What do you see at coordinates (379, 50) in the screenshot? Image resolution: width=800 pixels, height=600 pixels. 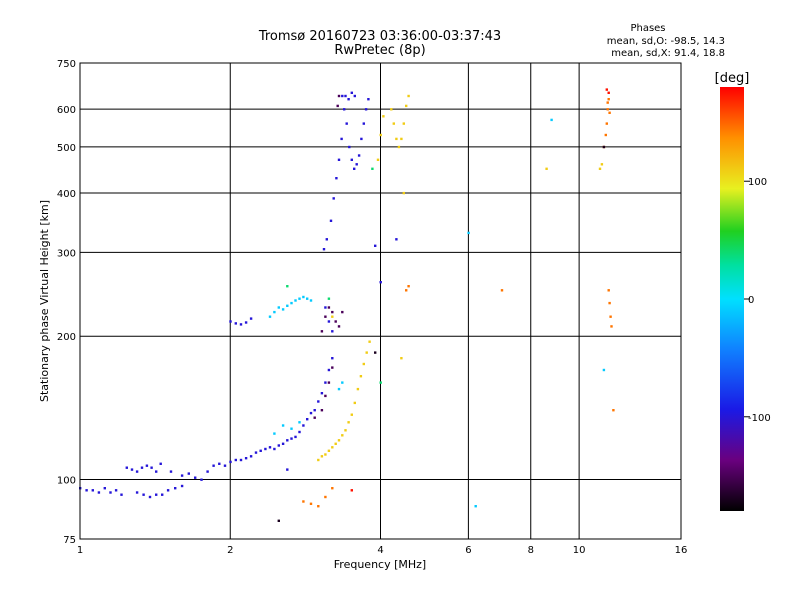 I see `chart-subtitle: RwPretec (8p)` at bounding box center [379, 50].